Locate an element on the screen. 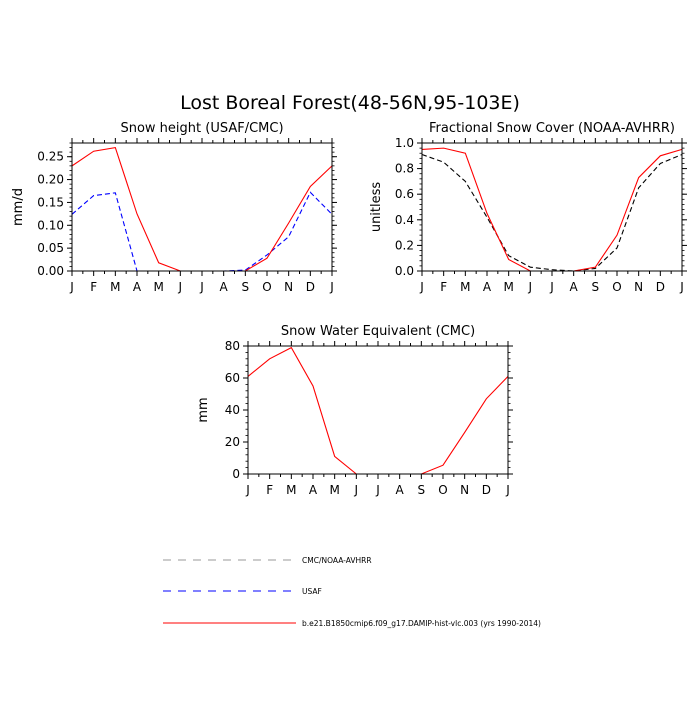 Image resolution: width=700 pixels, height=705 pixels. y-axis-label: mm is located at coordinates (203, 409).